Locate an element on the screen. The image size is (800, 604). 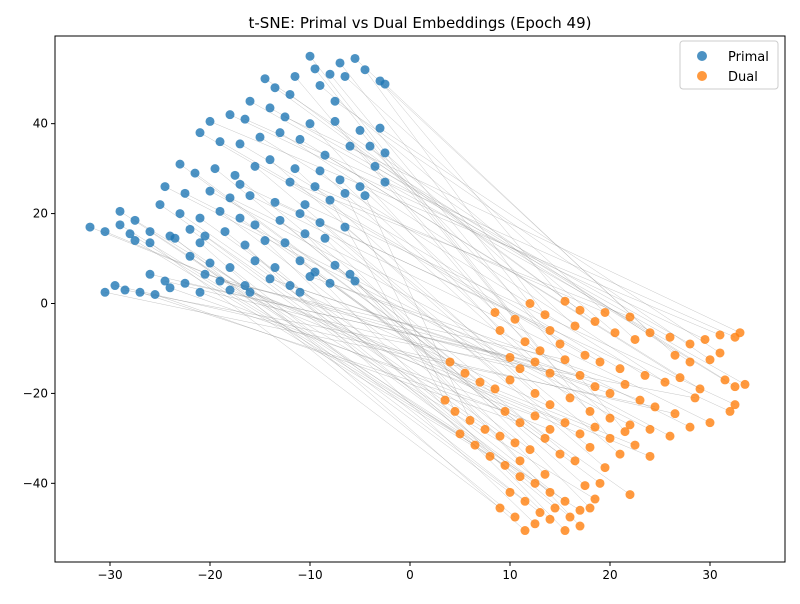
y-axis-ticks: −40 −20 0 20 40 is located at coordinates (39, 303).